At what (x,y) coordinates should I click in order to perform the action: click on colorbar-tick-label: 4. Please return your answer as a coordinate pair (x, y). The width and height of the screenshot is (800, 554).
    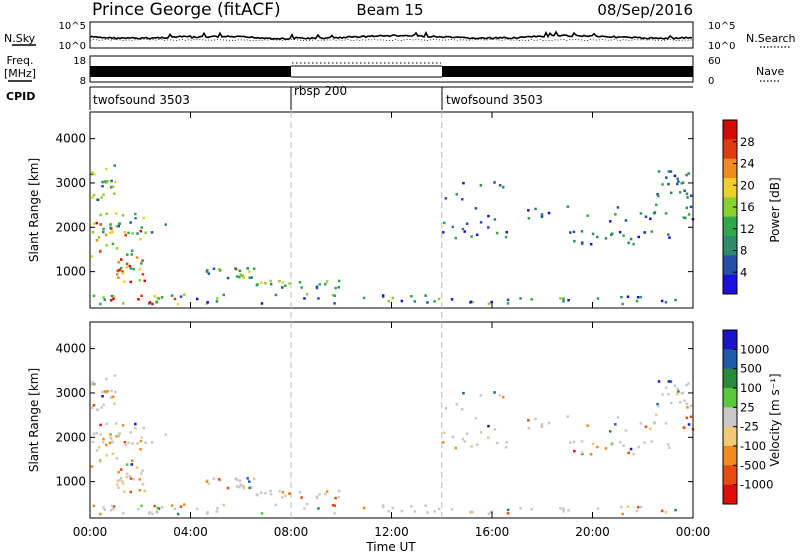
    Looking at the image, I should click on (743, 272).